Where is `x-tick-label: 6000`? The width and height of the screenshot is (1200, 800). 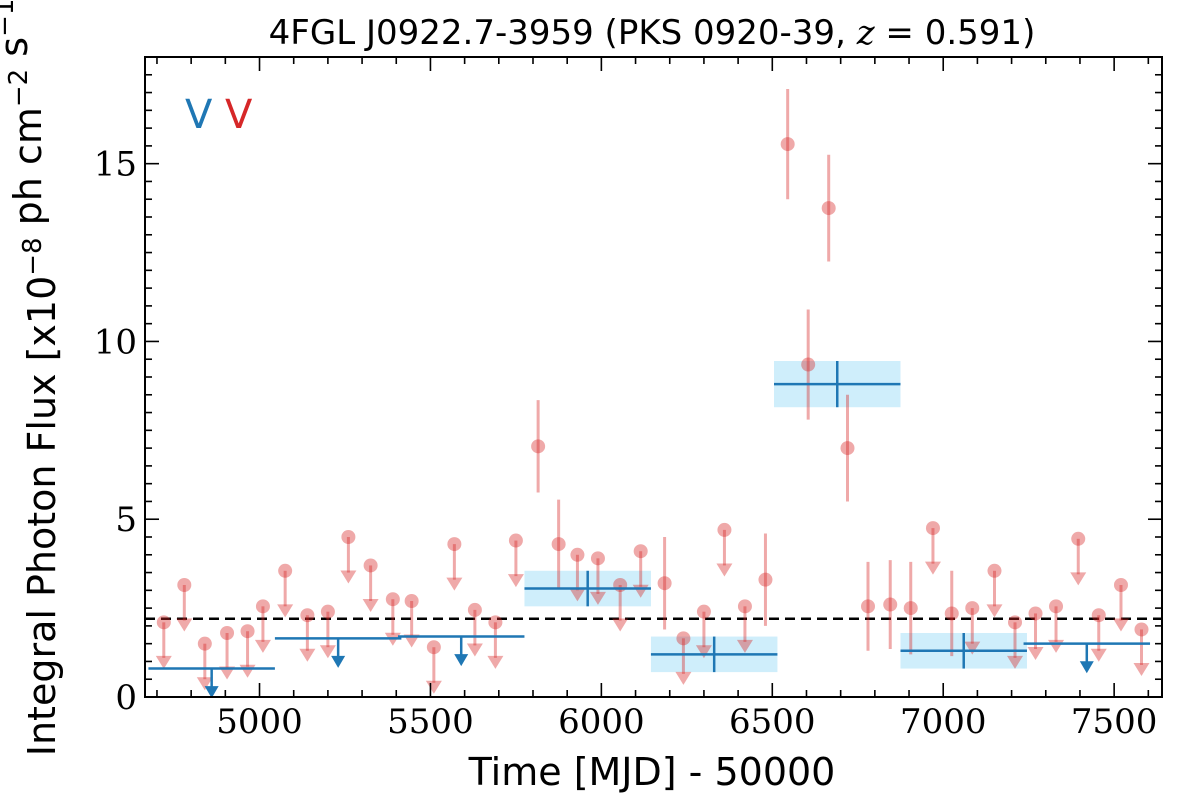
x-tick-label: 6000 is located at coordinates (601, 722).